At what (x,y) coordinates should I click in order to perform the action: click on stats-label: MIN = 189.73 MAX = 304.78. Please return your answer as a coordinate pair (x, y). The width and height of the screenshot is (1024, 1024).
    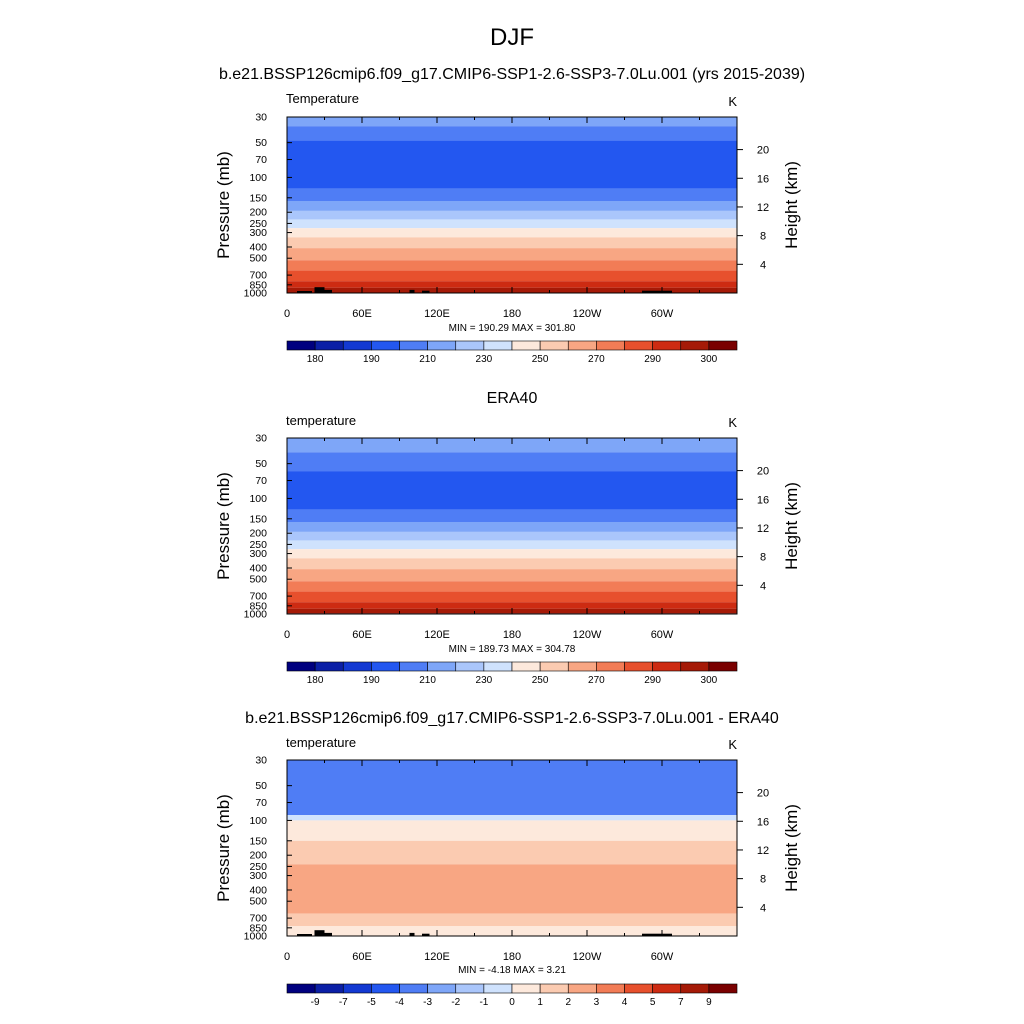
    Looking at the image, I should click on (512, 649).